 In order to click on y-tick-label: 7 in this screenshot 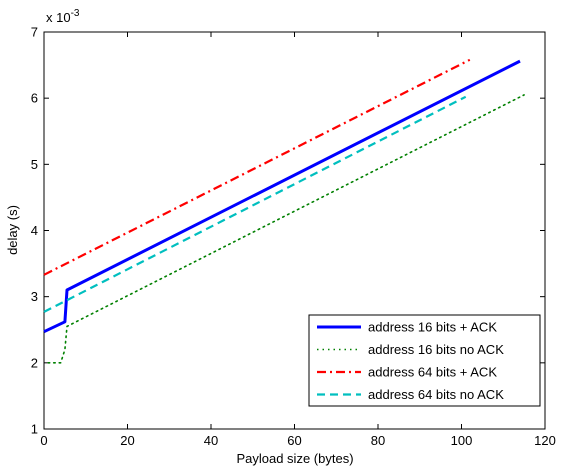, I will do `click(34, 32)`.